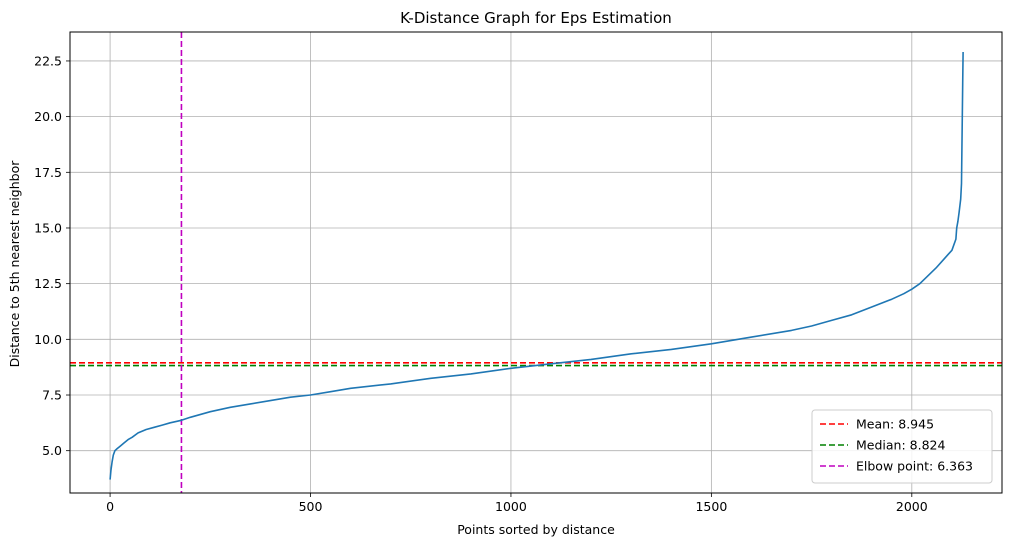 This screenshot has width=1010, height=547. I want to click on x-tick-label: 0, so click(110, 506).